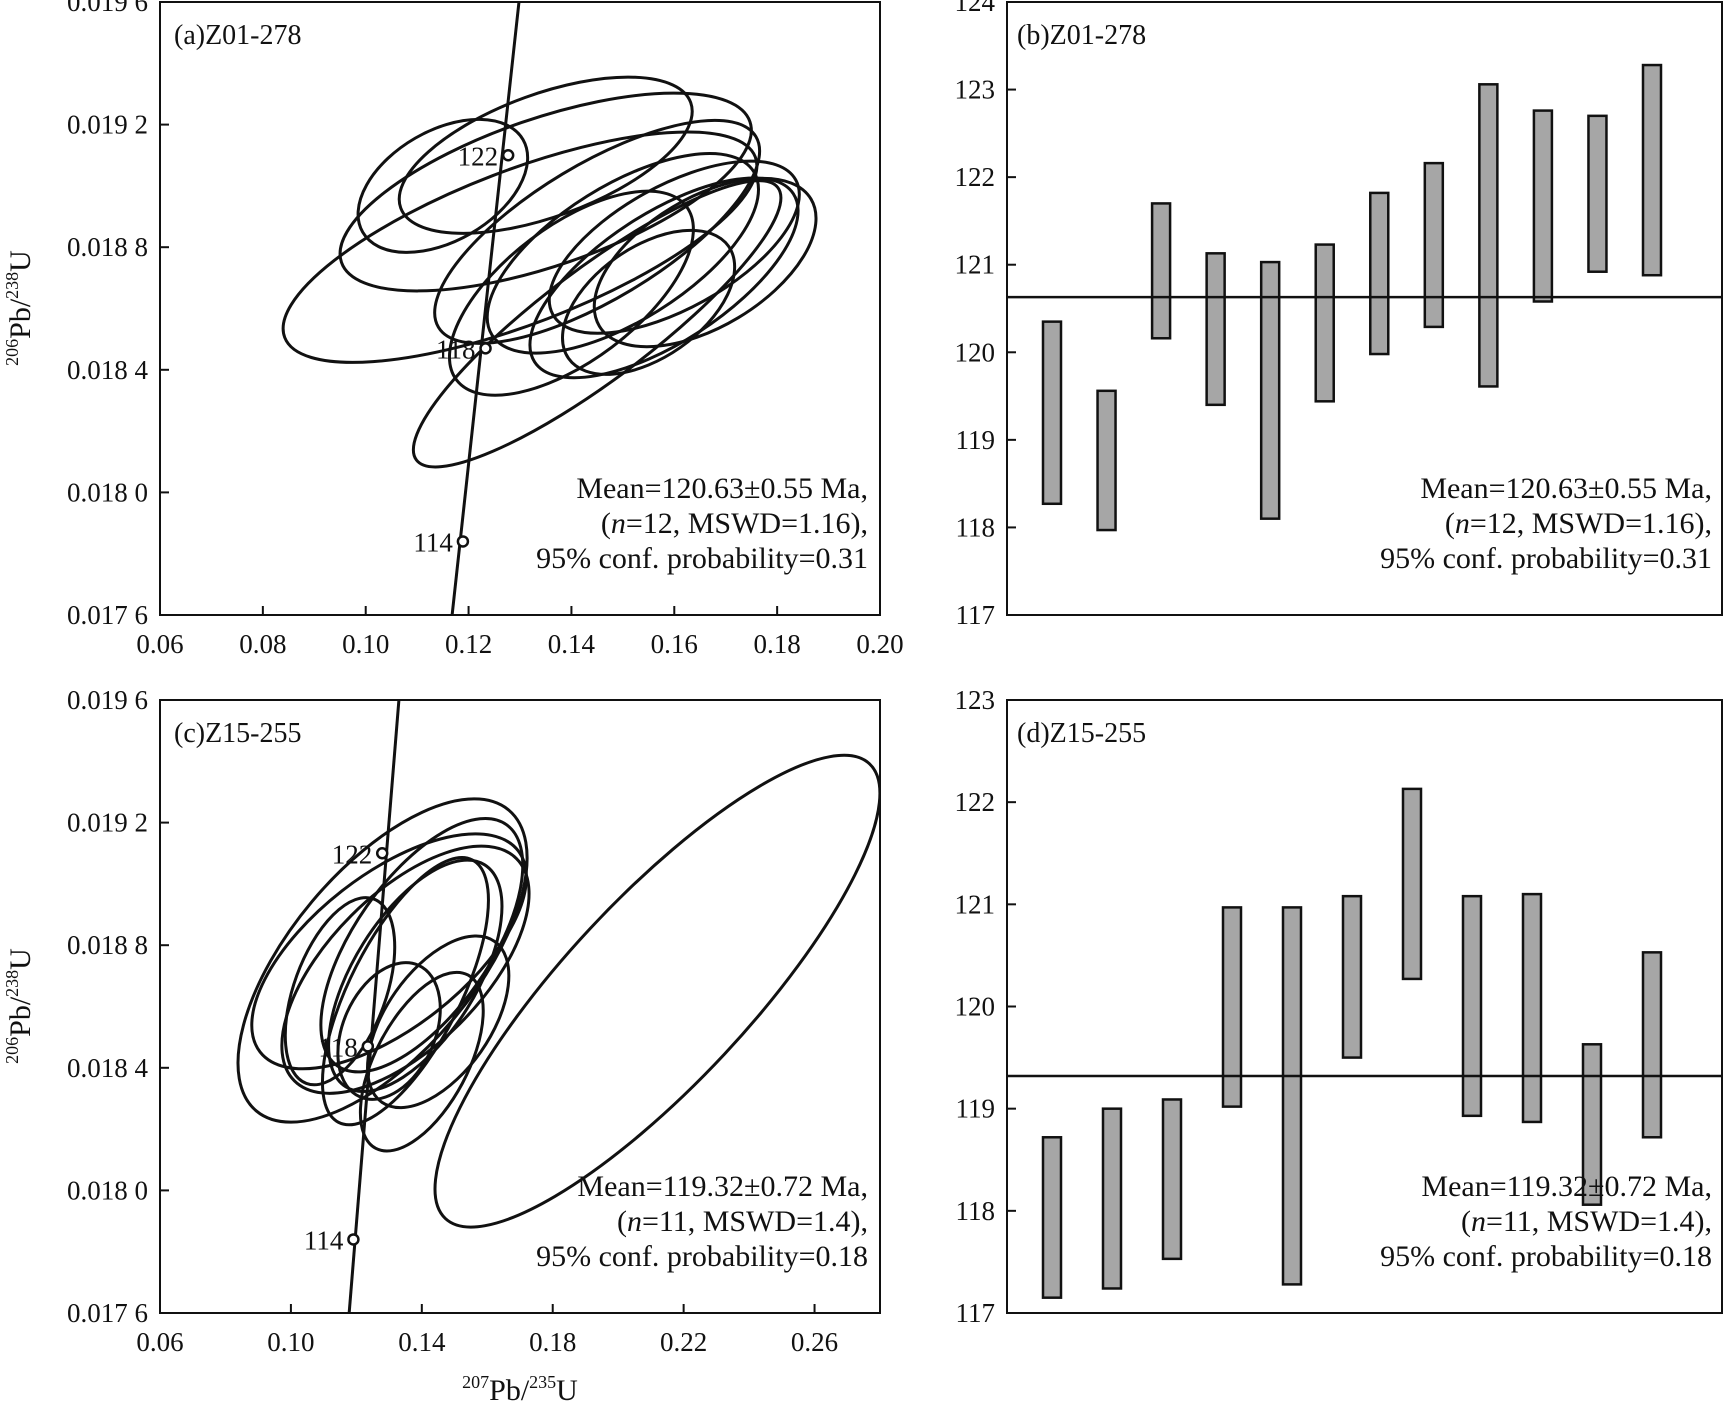 The width and height of the screenshot is (1727, 1411). I want to click on panel-b-stat-n: (n=12, MSWD=1.16),, so click(1578, 523).